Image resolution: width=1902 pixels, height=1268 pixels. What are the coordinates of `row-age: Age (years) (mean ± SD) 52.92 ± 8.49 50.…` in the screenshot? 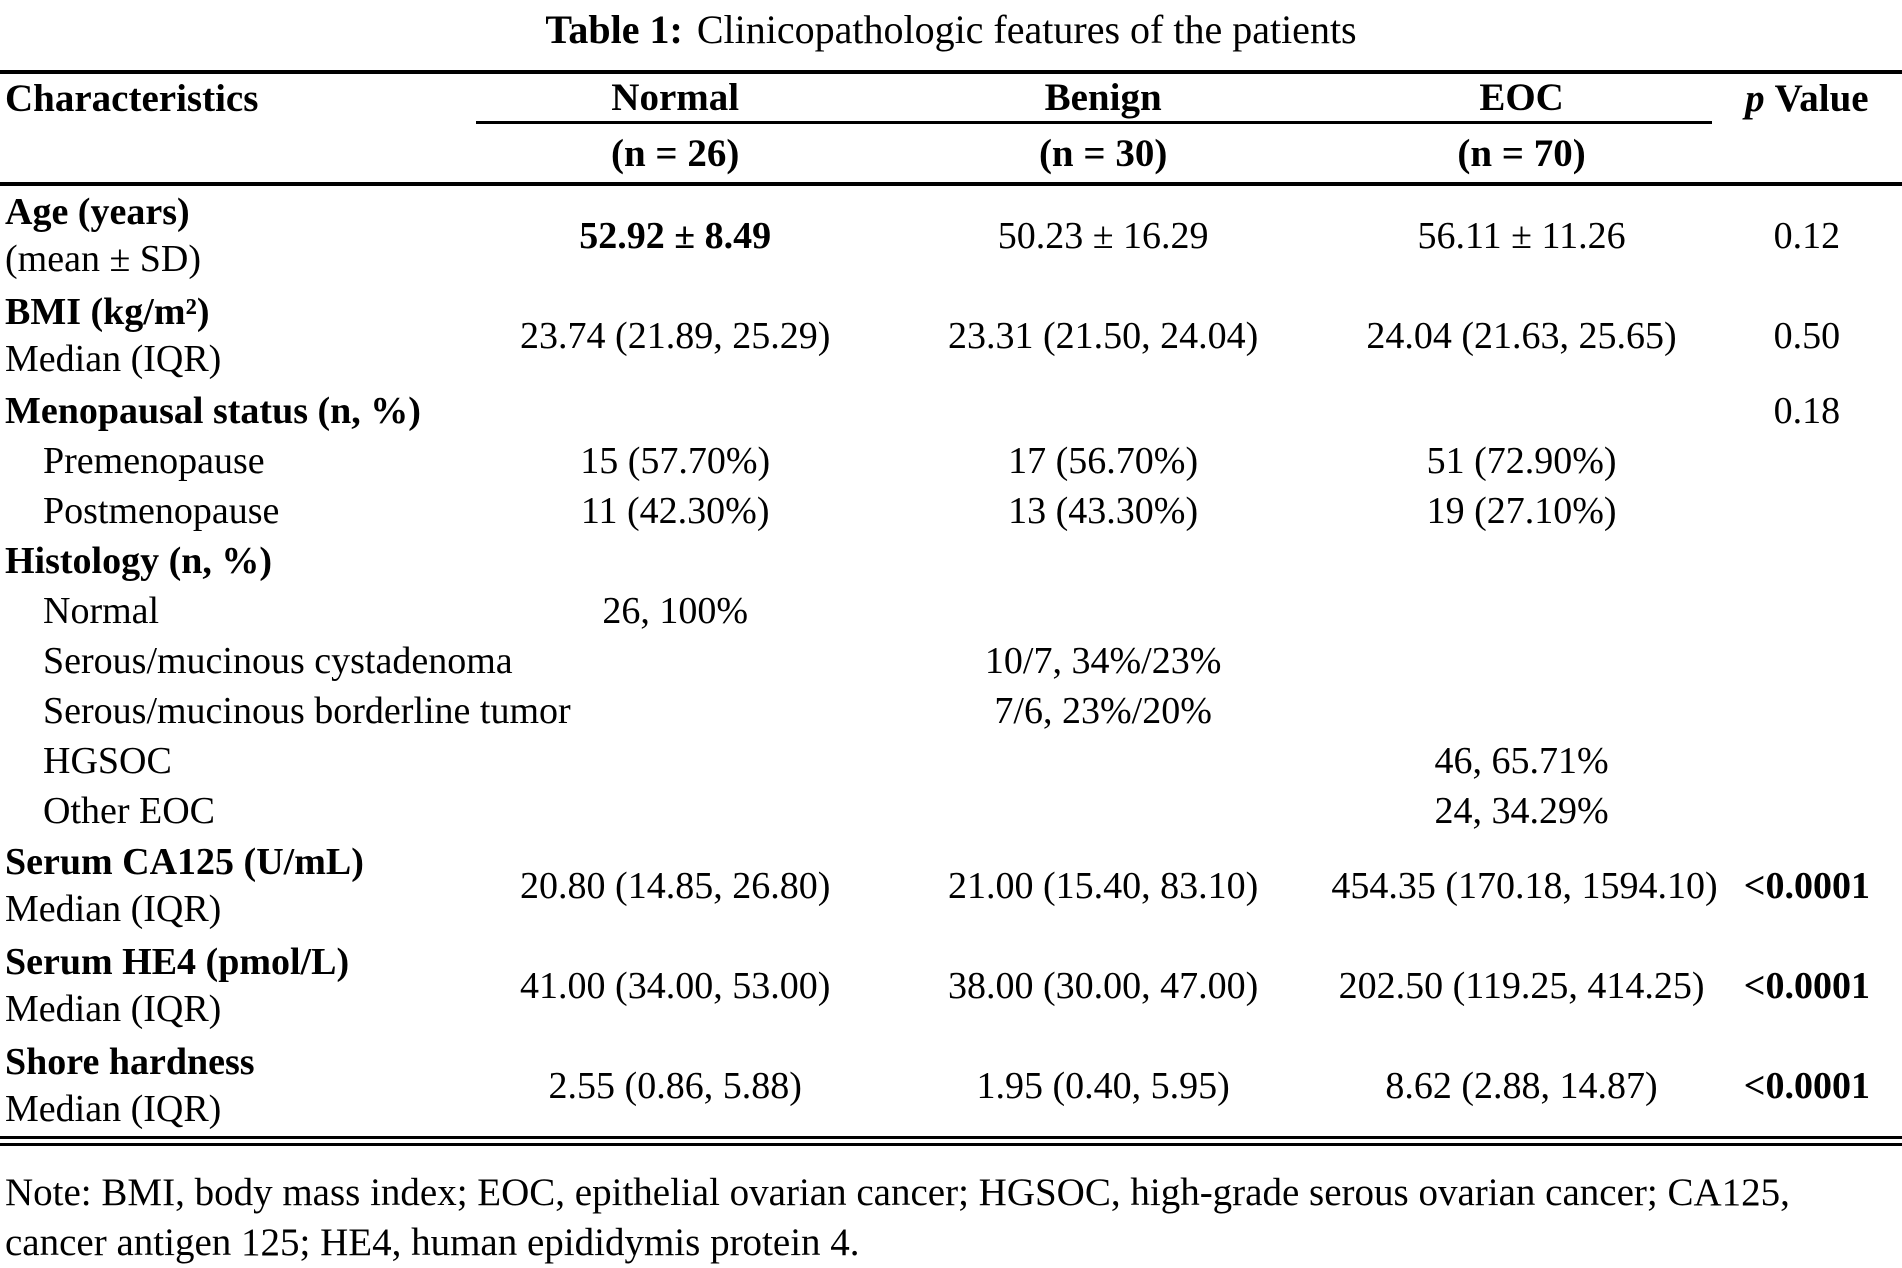 It's located at (951, 235).